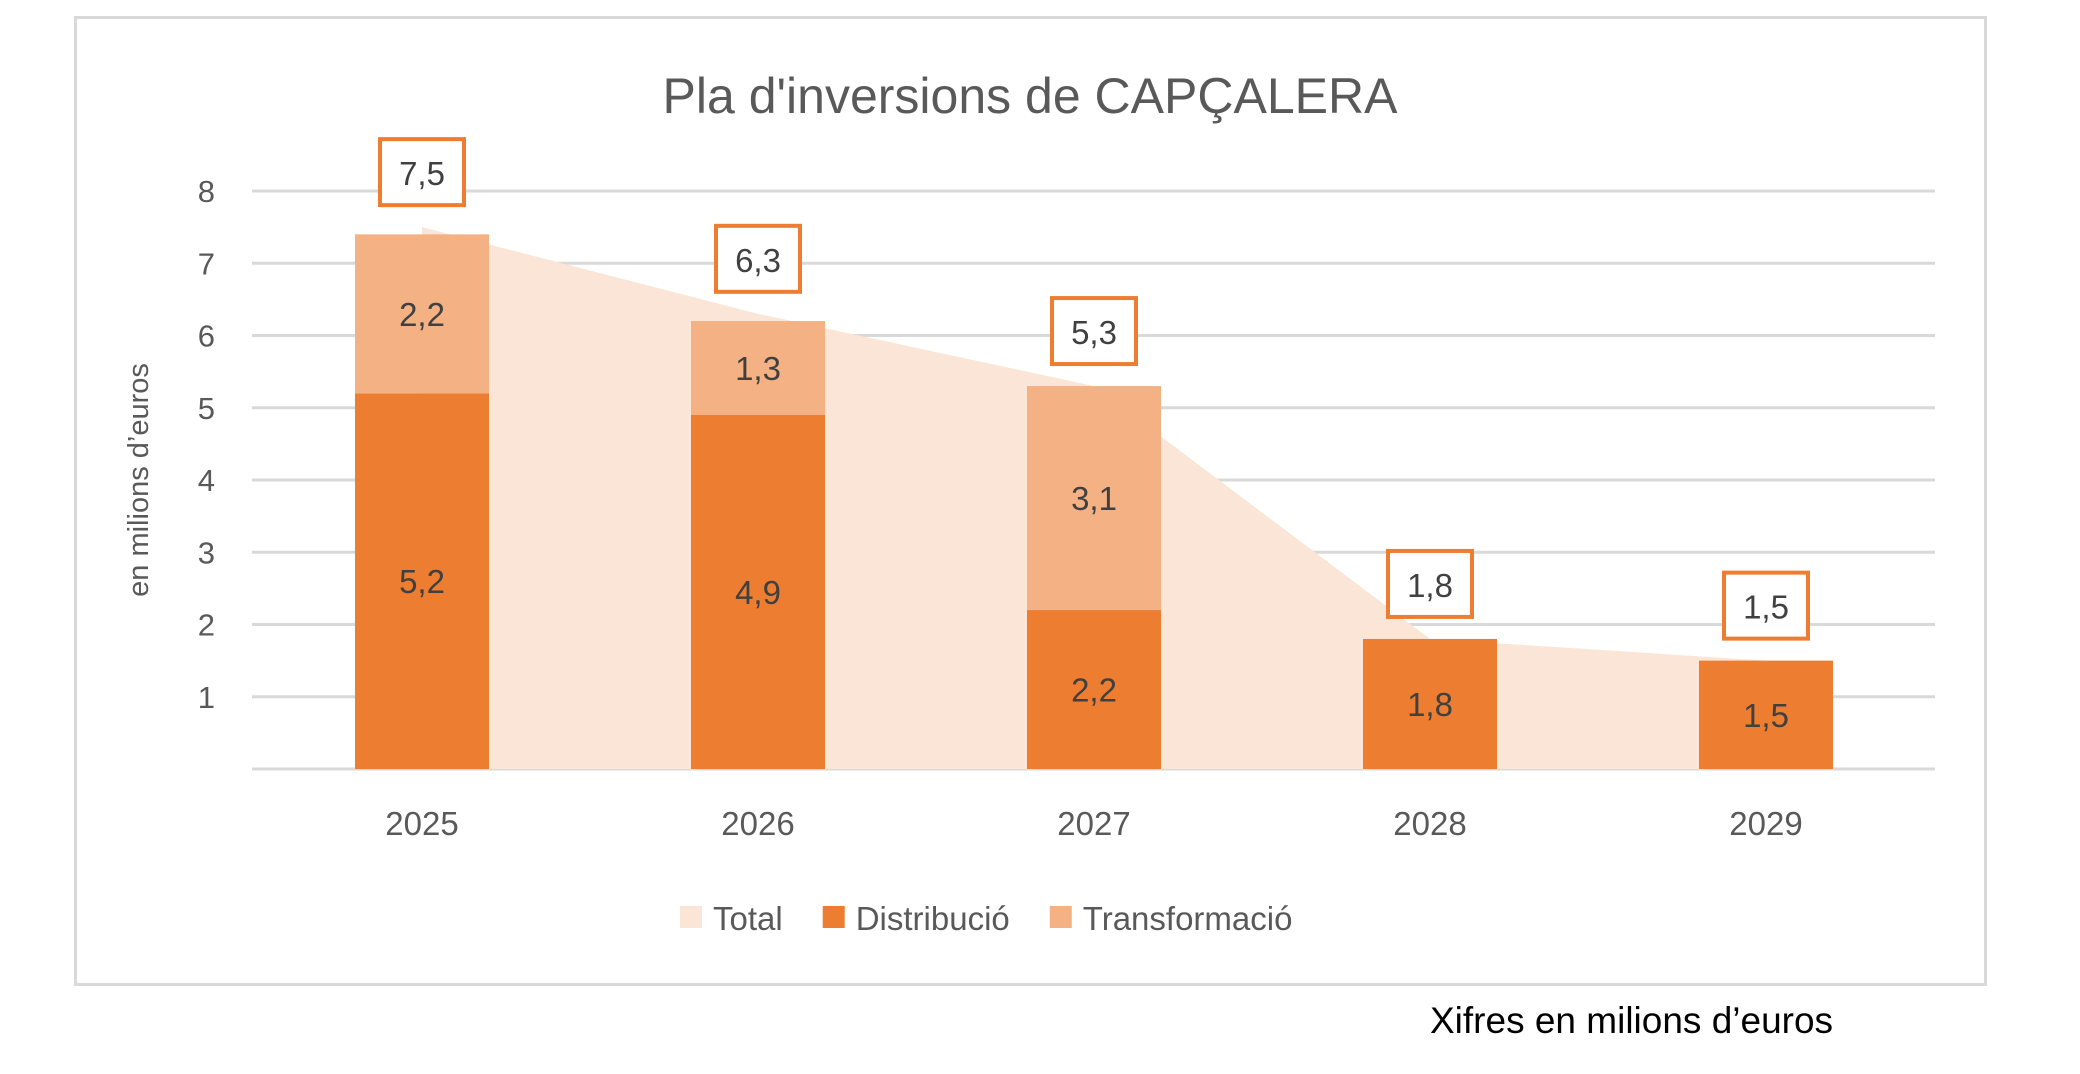 The image size is (2080, 1074). I want to click on data-label-distribucio: 1,5, so click(1766, 715).